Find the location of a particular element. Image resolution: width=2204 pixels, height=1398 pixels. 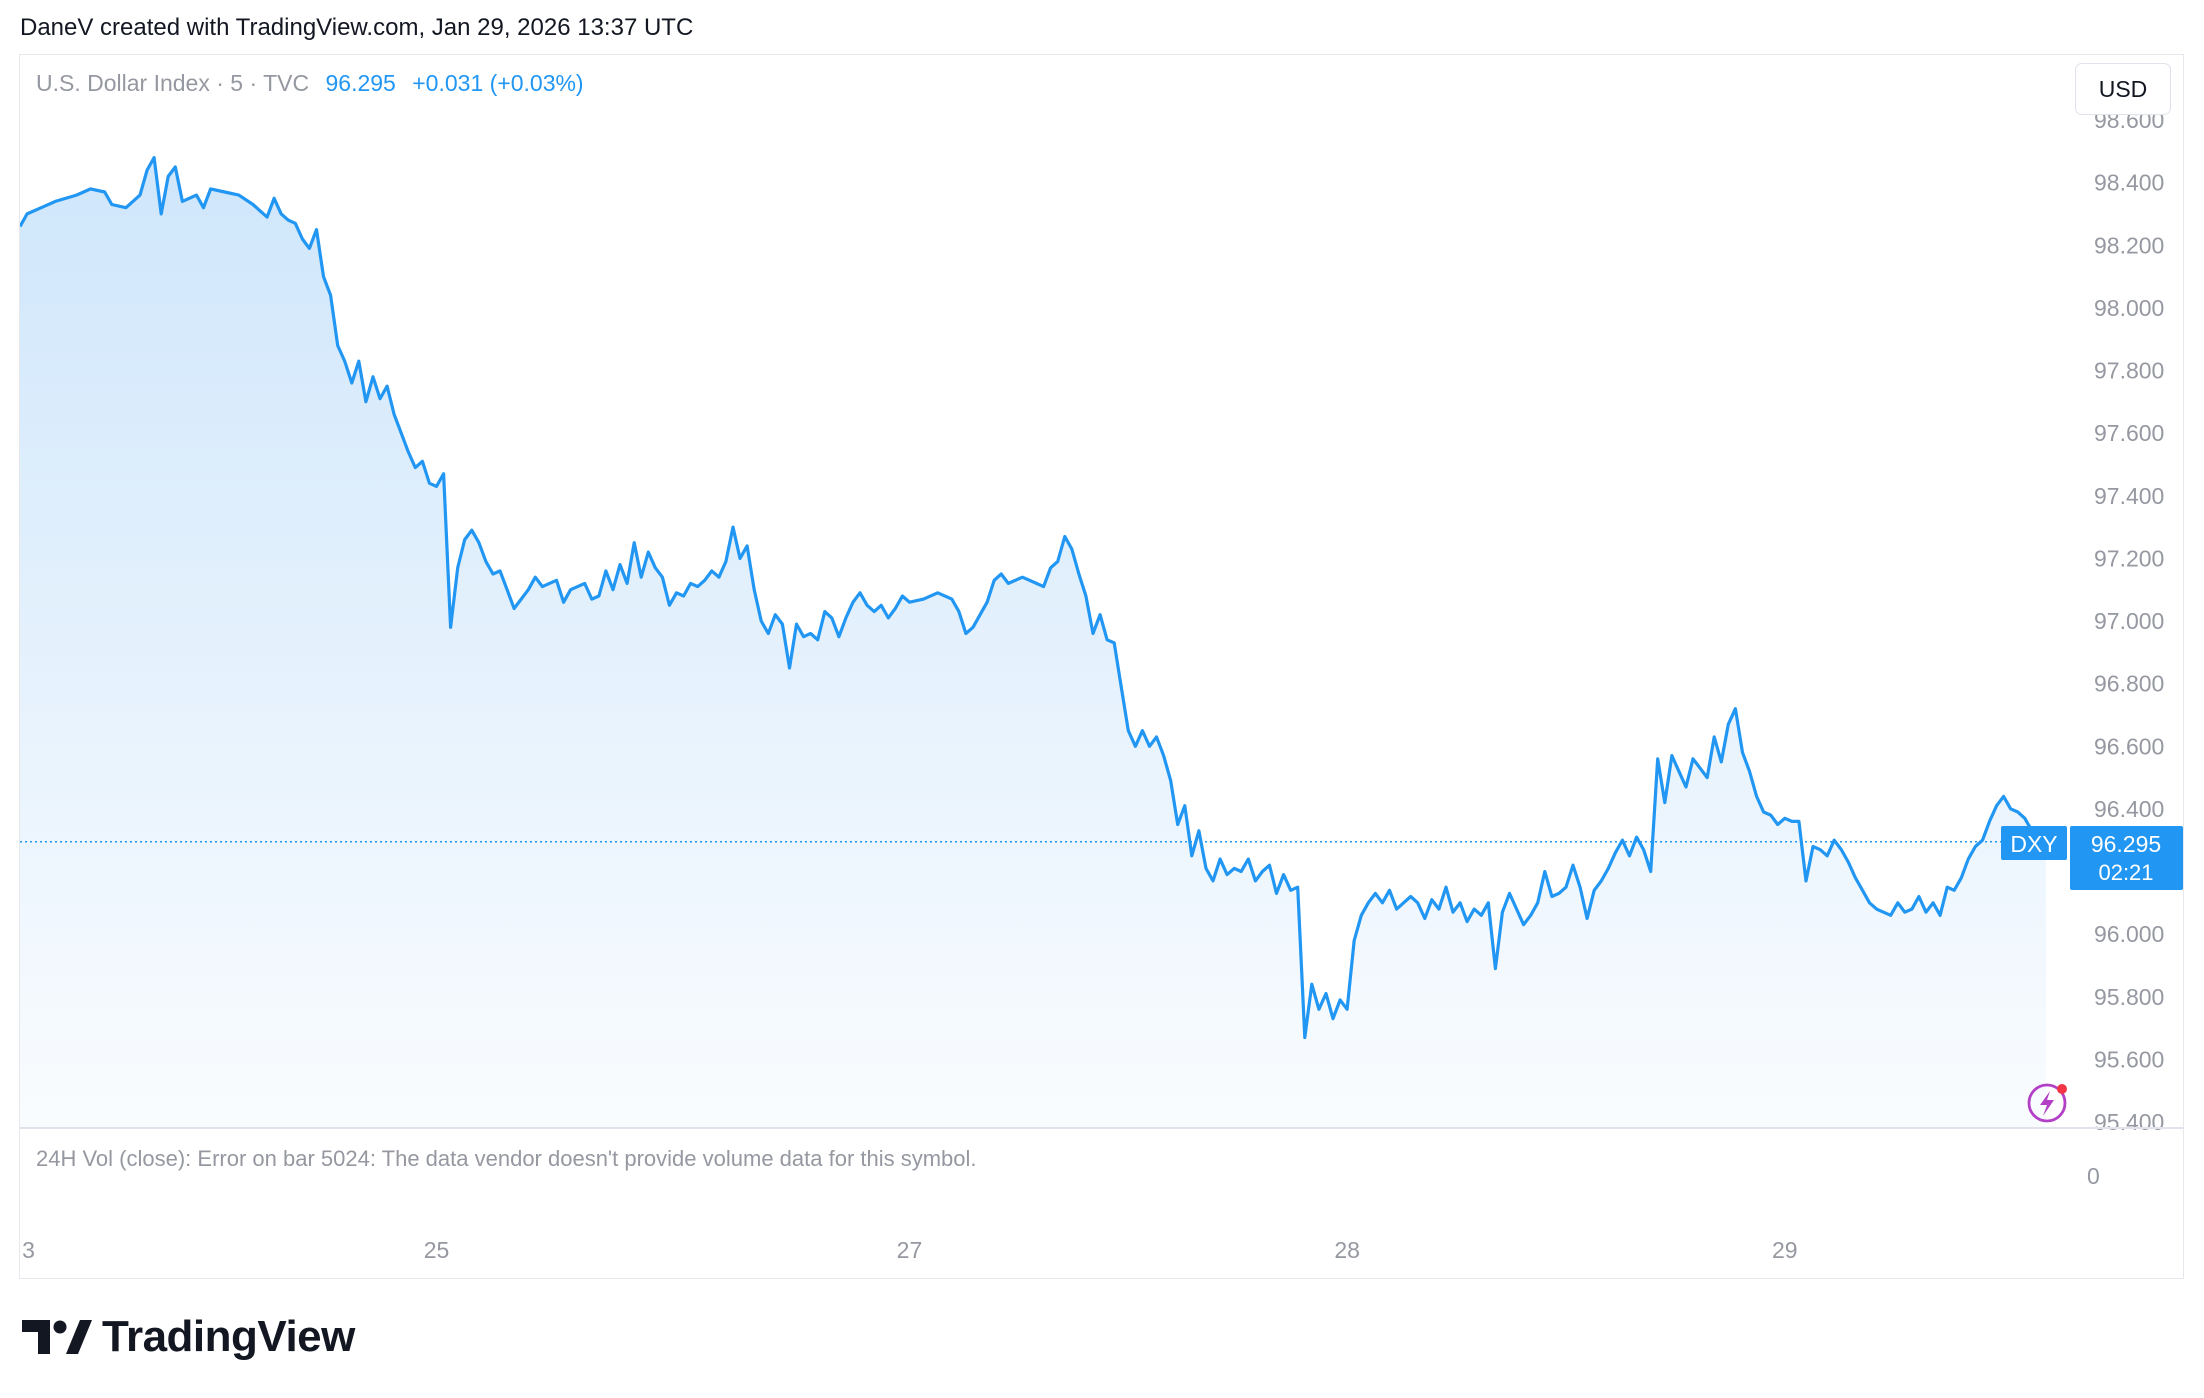

tradingview-logo-icon is located at coordinates (57, 1337).